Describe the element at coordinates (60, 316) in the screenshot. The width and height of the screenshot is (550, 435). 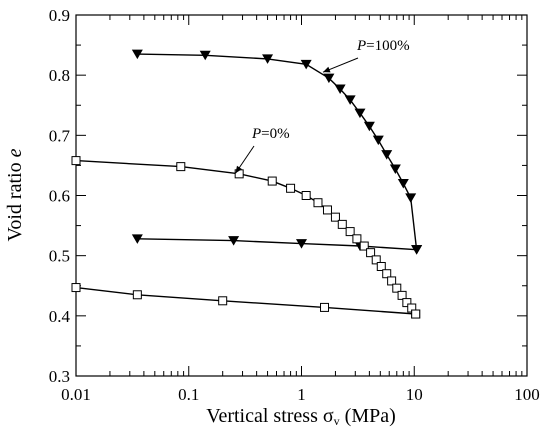
I see `y-tick-label: 0.4` at that location.